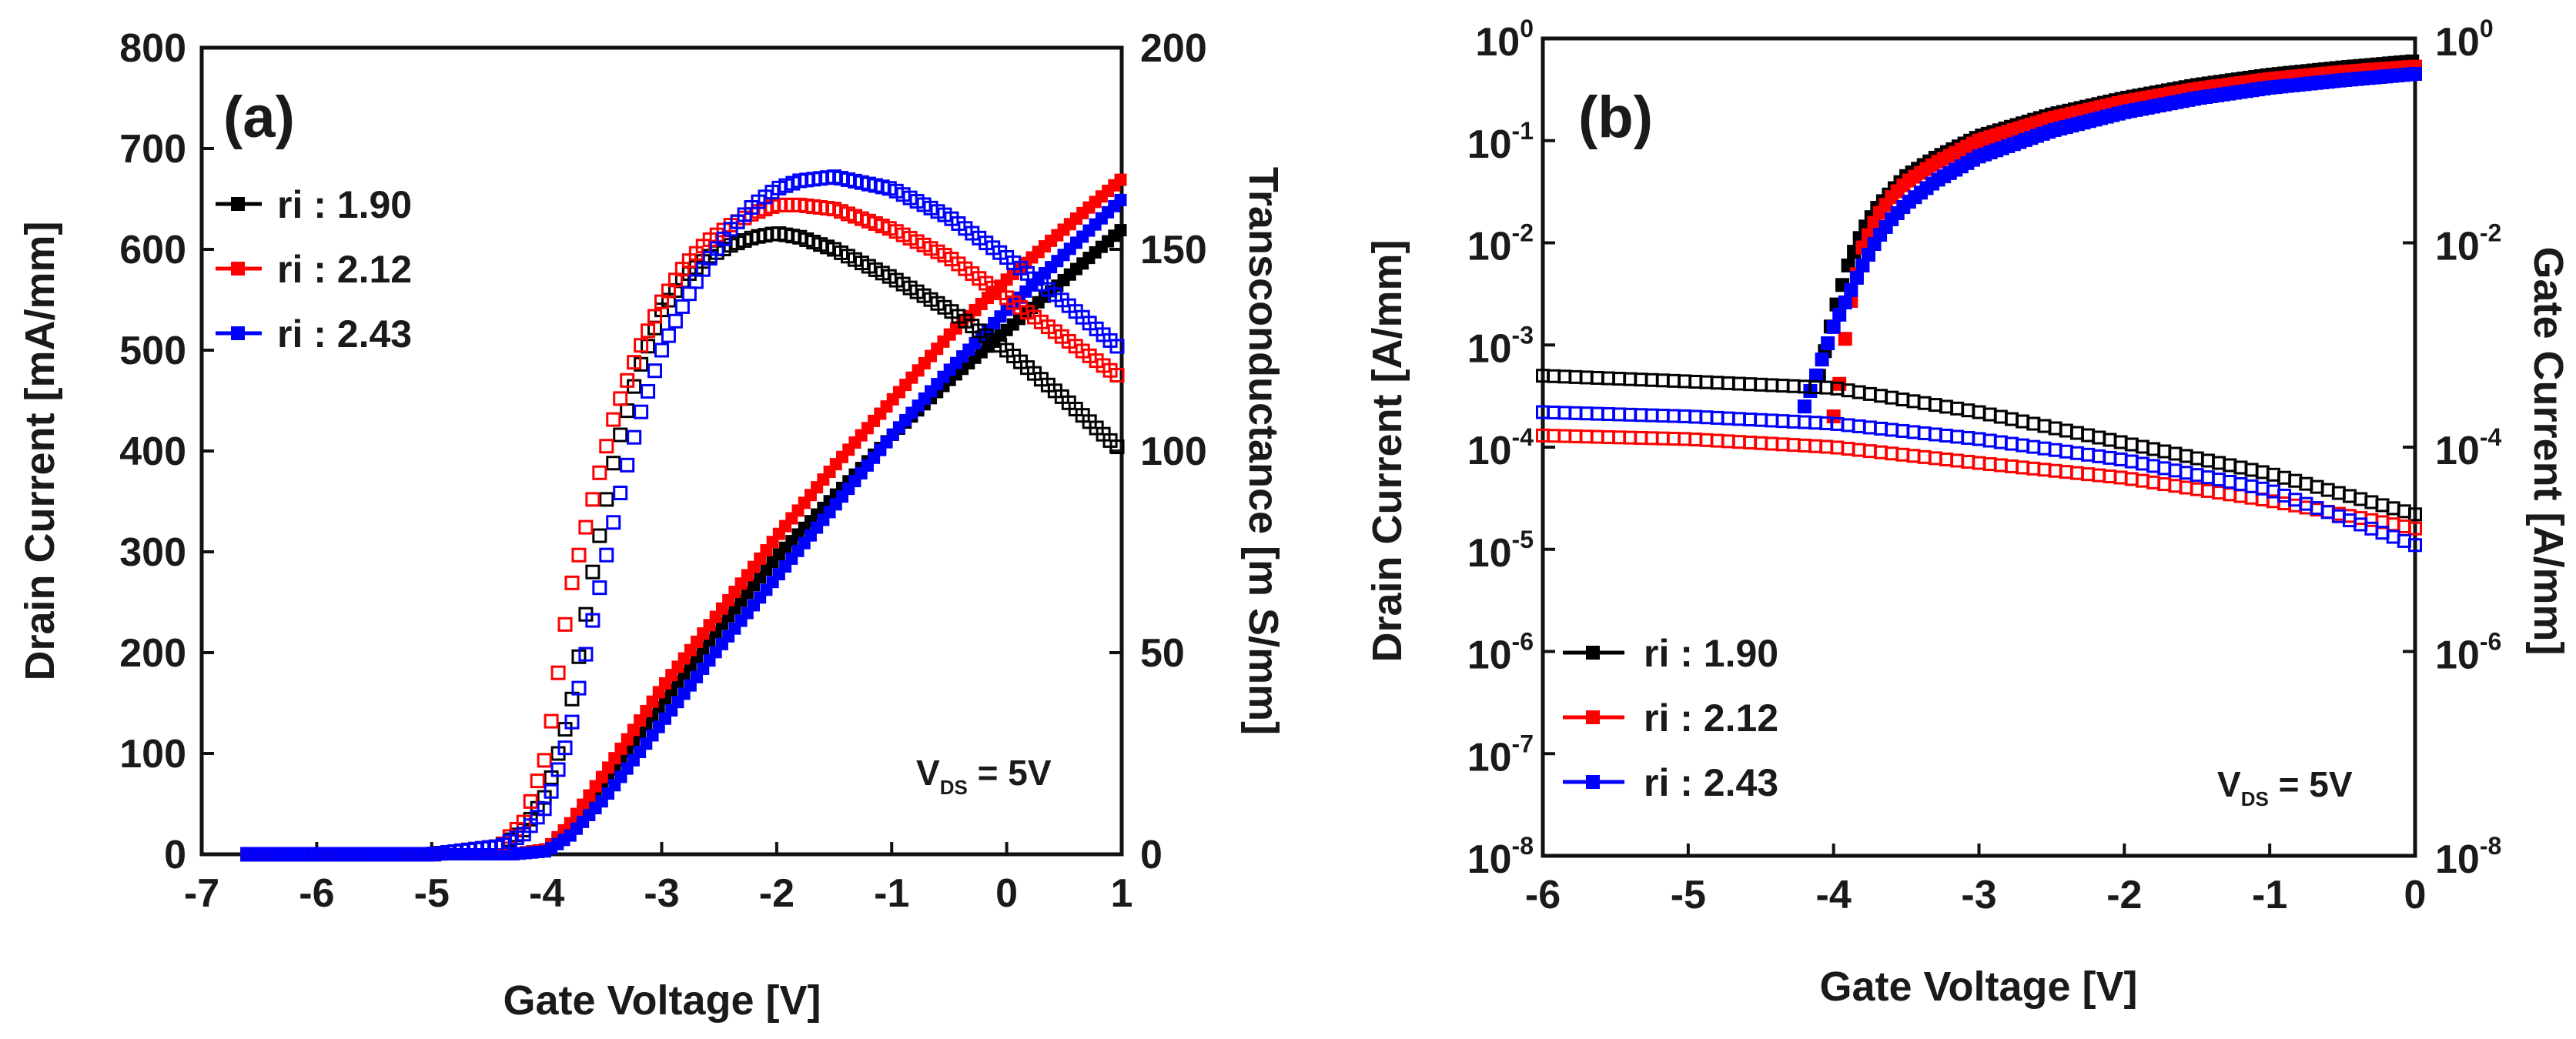  I want to click on panel-b-right-y-axis-title: Gate Current [A/mm], so click(2548, 450).